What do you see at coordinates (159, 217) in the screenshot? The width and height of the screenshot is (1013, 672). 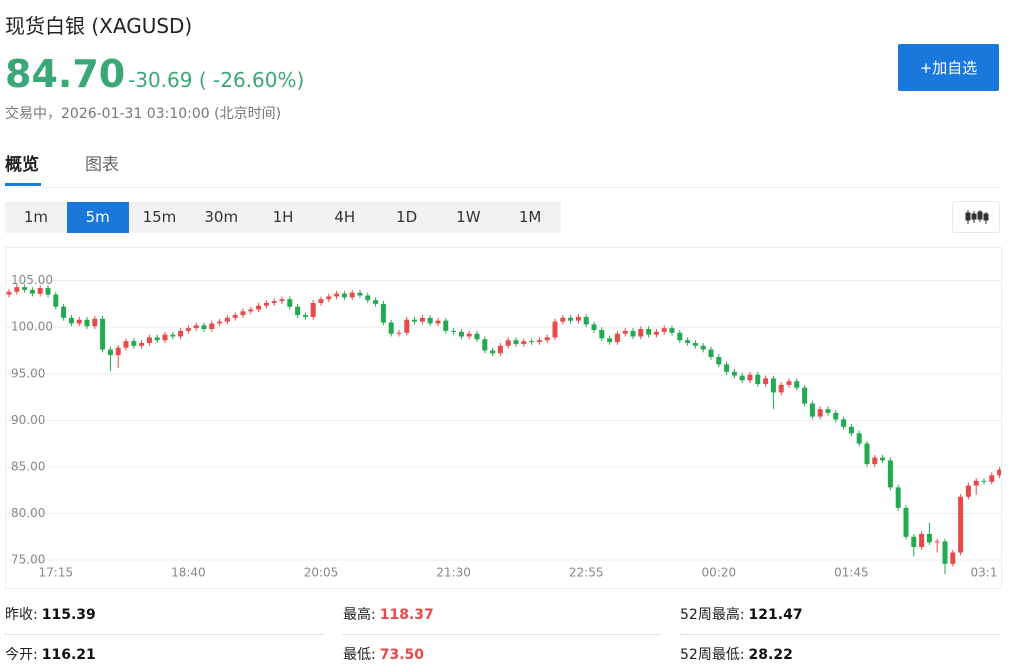 I see `period-button: 15m` at bounding box center [159, 217].